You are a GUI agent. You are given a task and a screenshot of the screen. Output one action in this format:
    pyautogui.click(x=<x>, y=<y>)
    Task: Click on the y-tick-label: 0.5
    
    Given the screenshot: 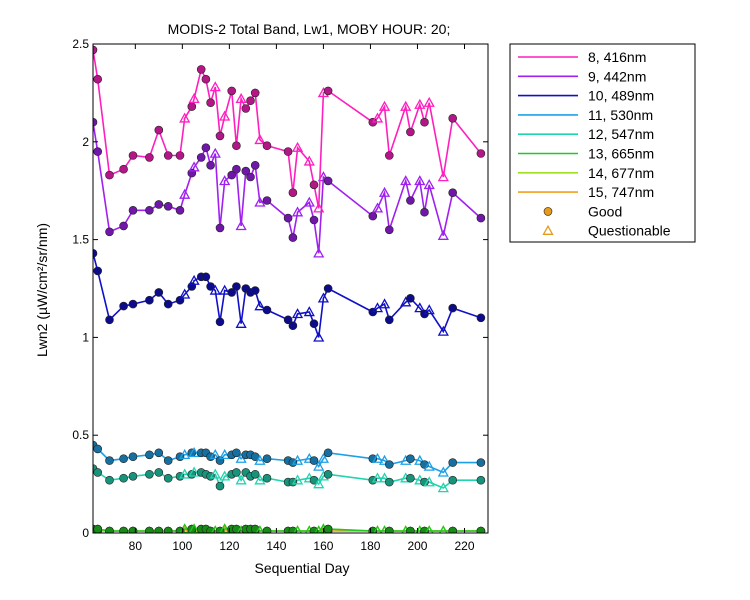 What is the action you would take?
    pyautogui.click(x=80, y=435)
    